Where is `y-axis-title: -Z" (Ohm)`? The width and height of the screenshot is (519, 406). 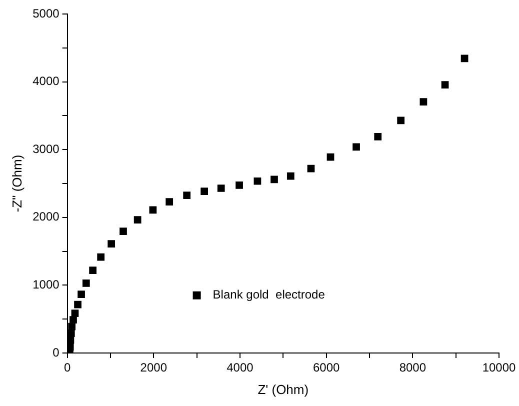
y-axis-title: -Z" (Ohm) is located at coordinates (16, 183).